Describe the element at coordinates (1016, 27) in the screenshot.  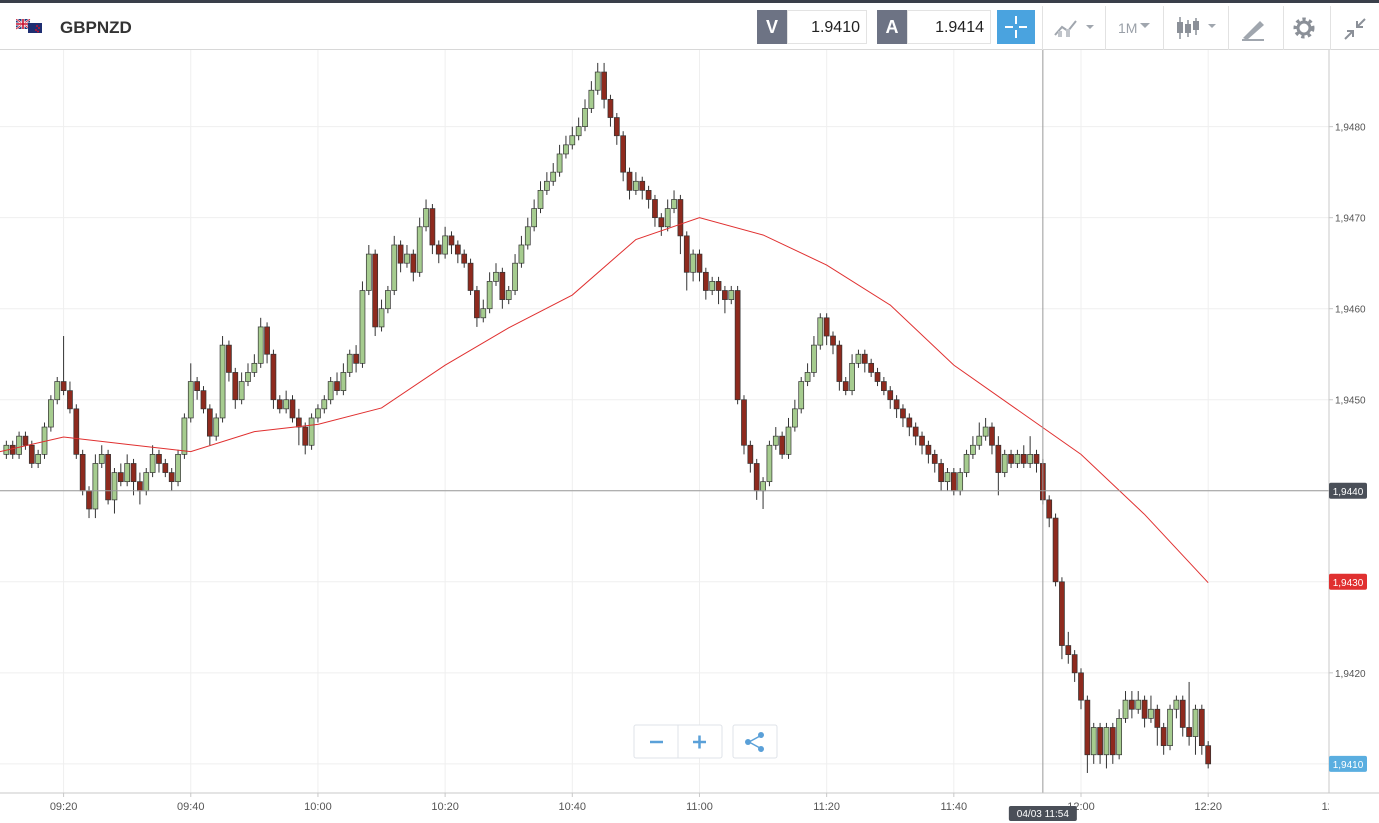
I see `crosshair-button` at that location.